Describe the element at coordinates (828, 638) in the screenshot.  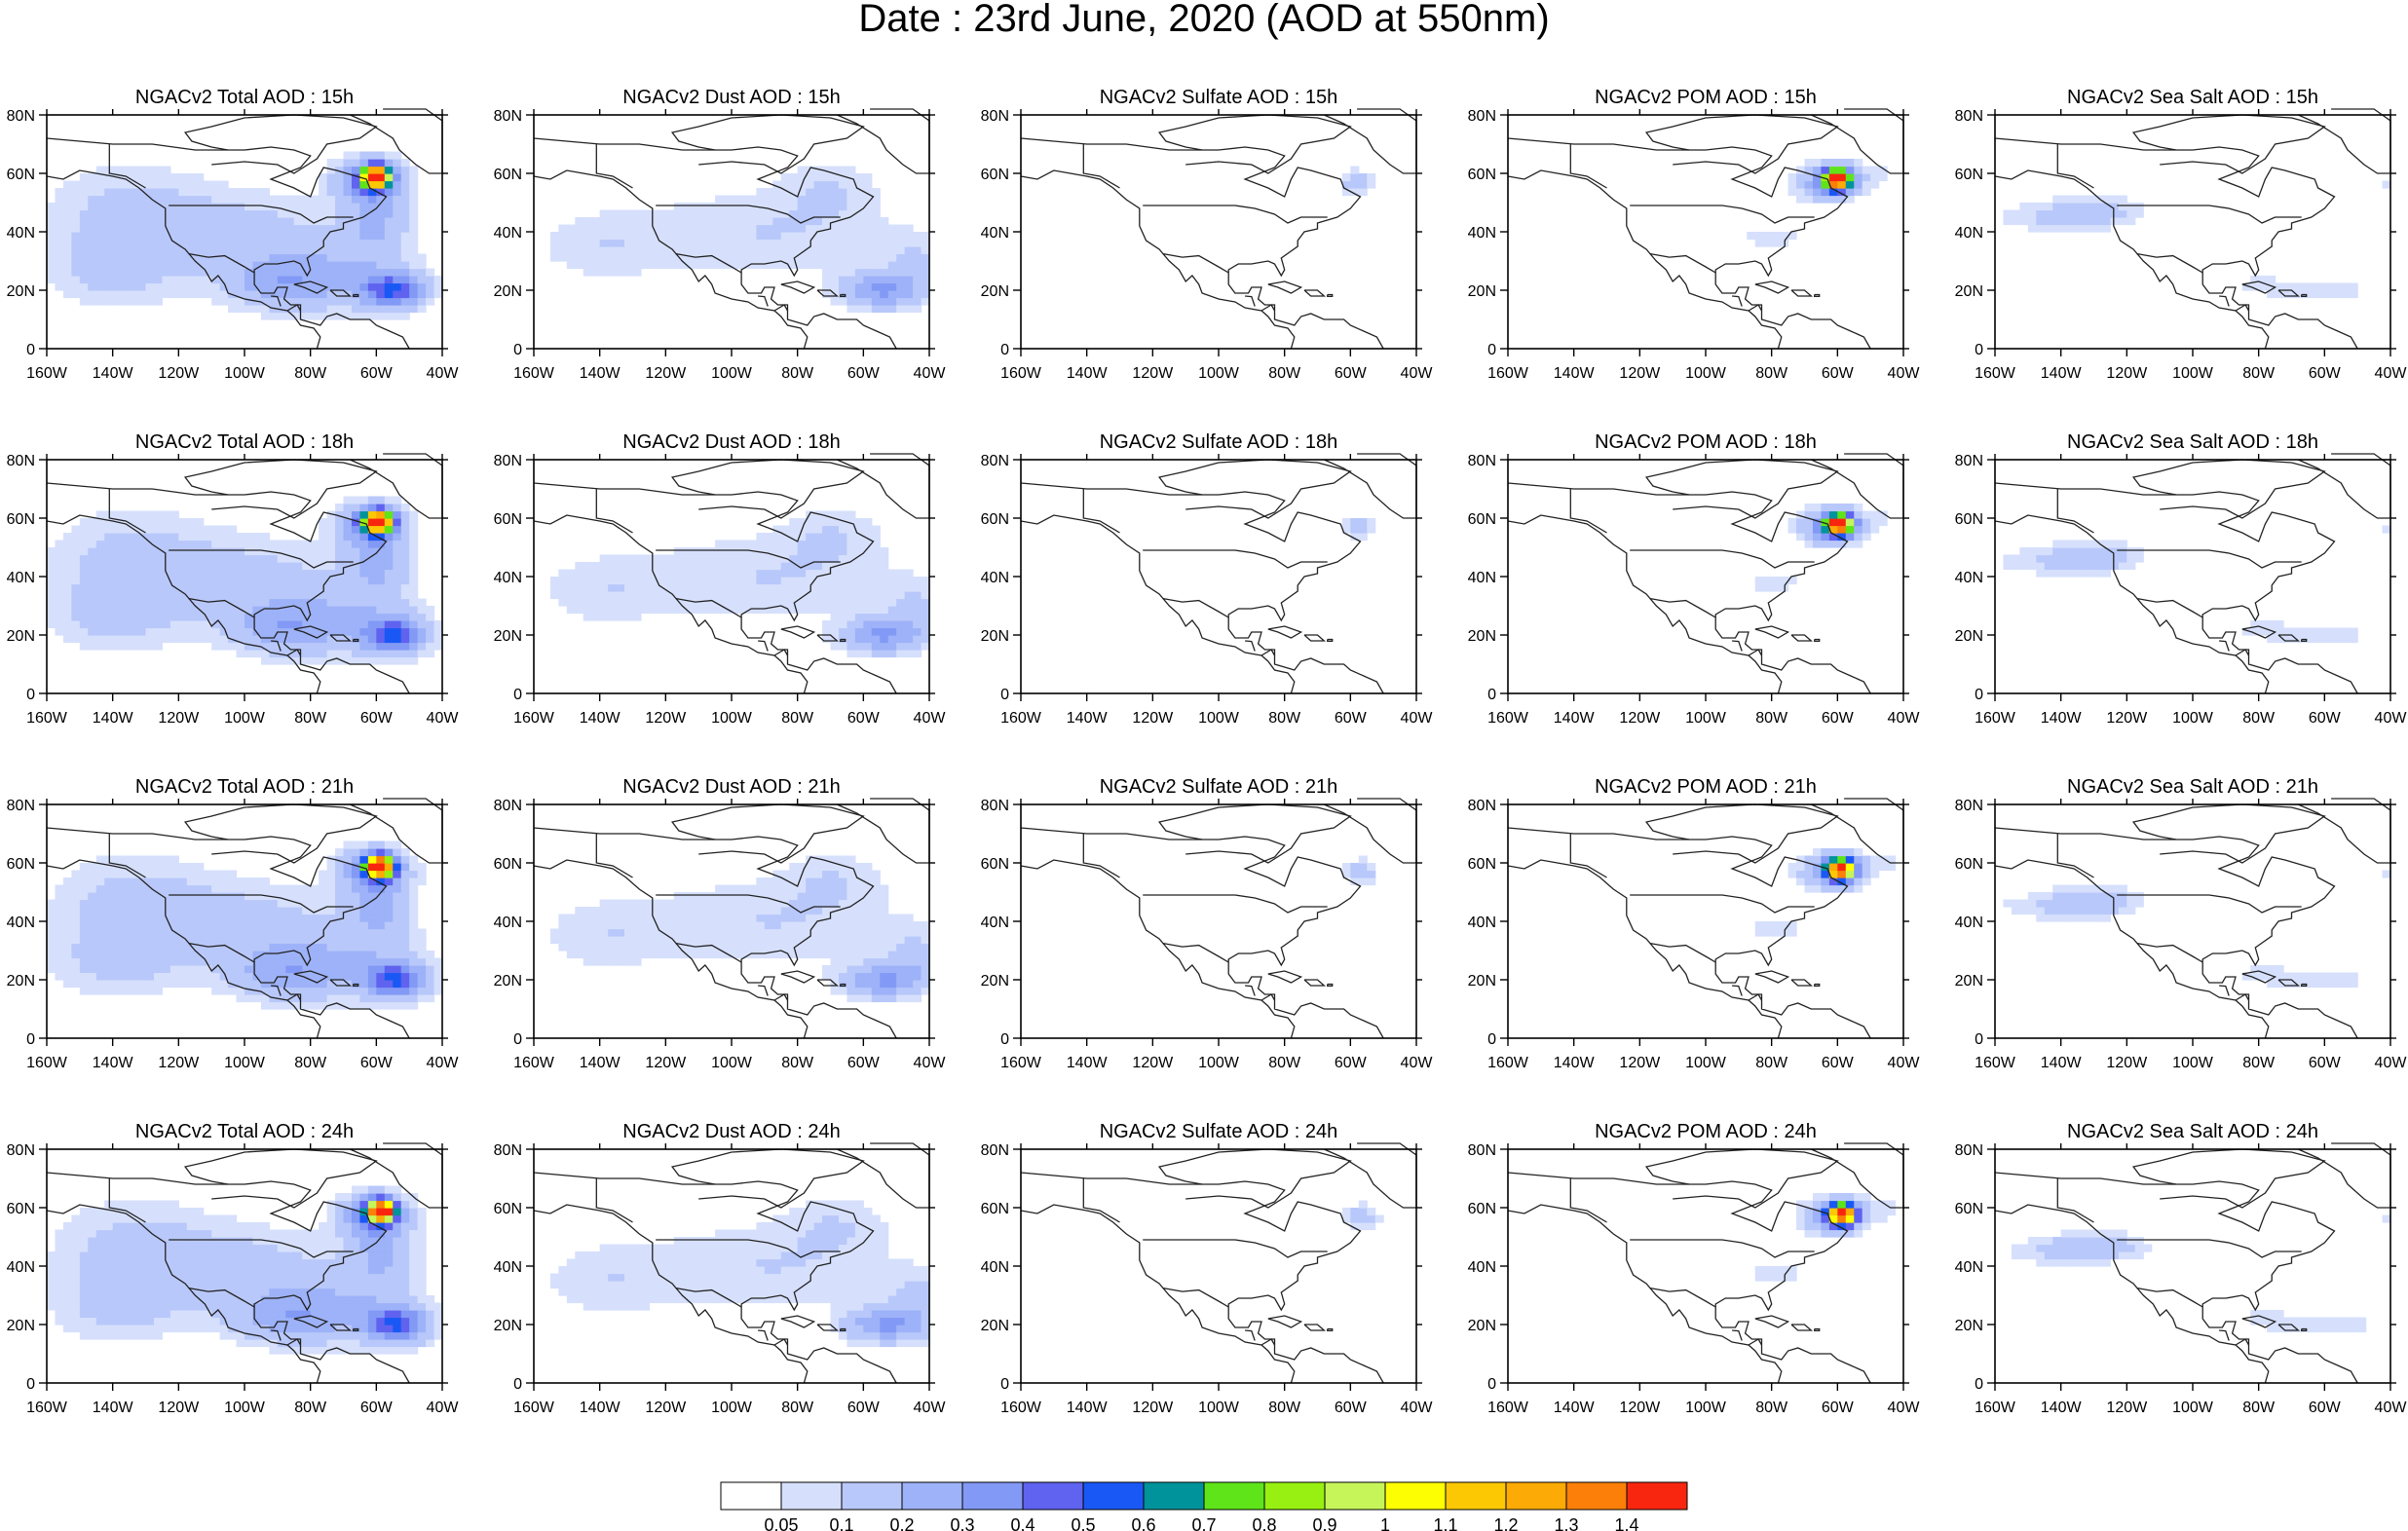
I see `coastline` at that location.